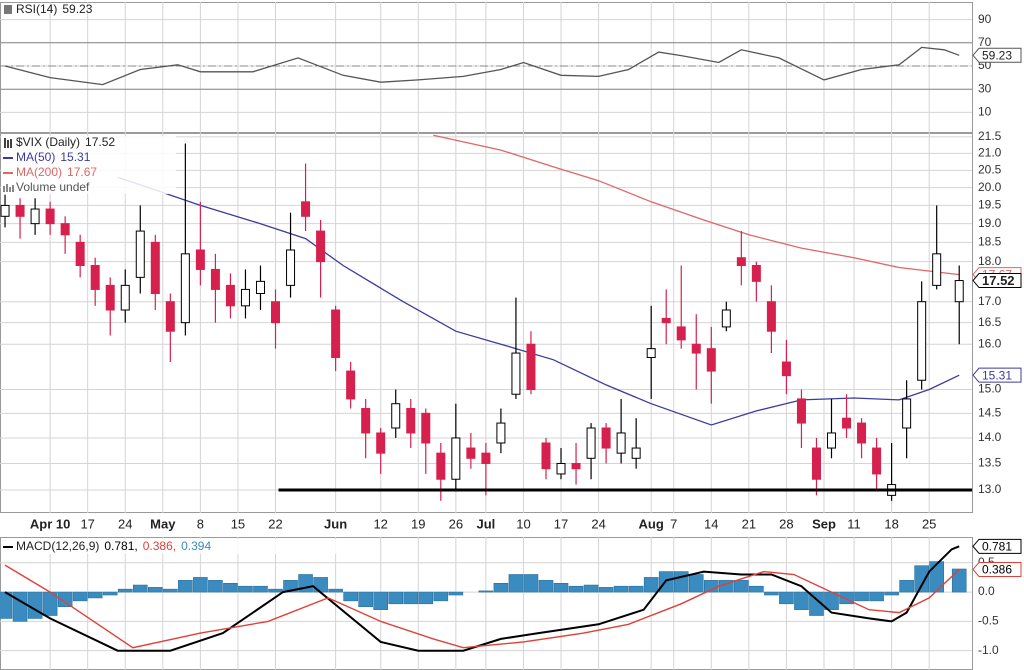  Describe the element at coordinates (998, 280) in the screenshot. I see `value-tag-label: 17.52` at that location.